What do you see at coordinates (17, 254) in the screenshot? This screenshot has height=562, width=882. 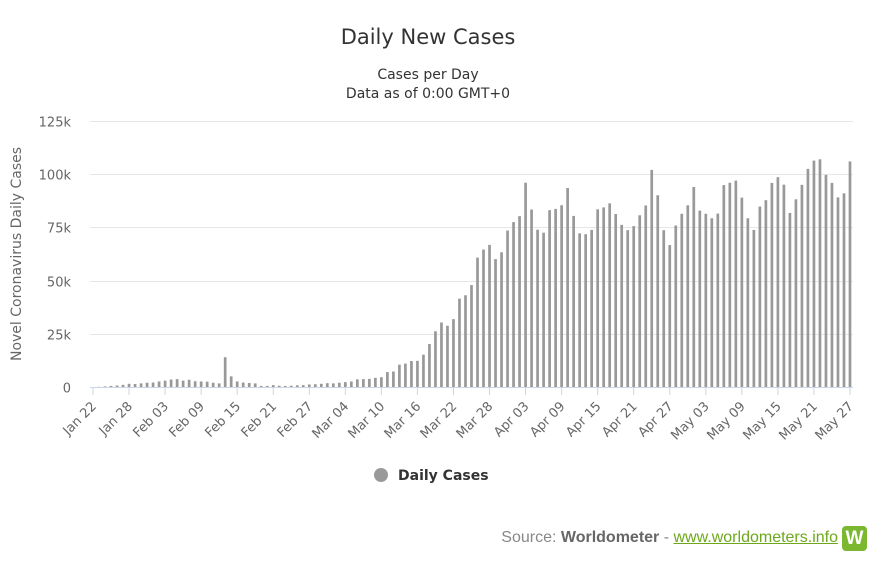 I see `y-axis-title: Novel Coronavirus Daily Cases` at bounding box center [17, 254].